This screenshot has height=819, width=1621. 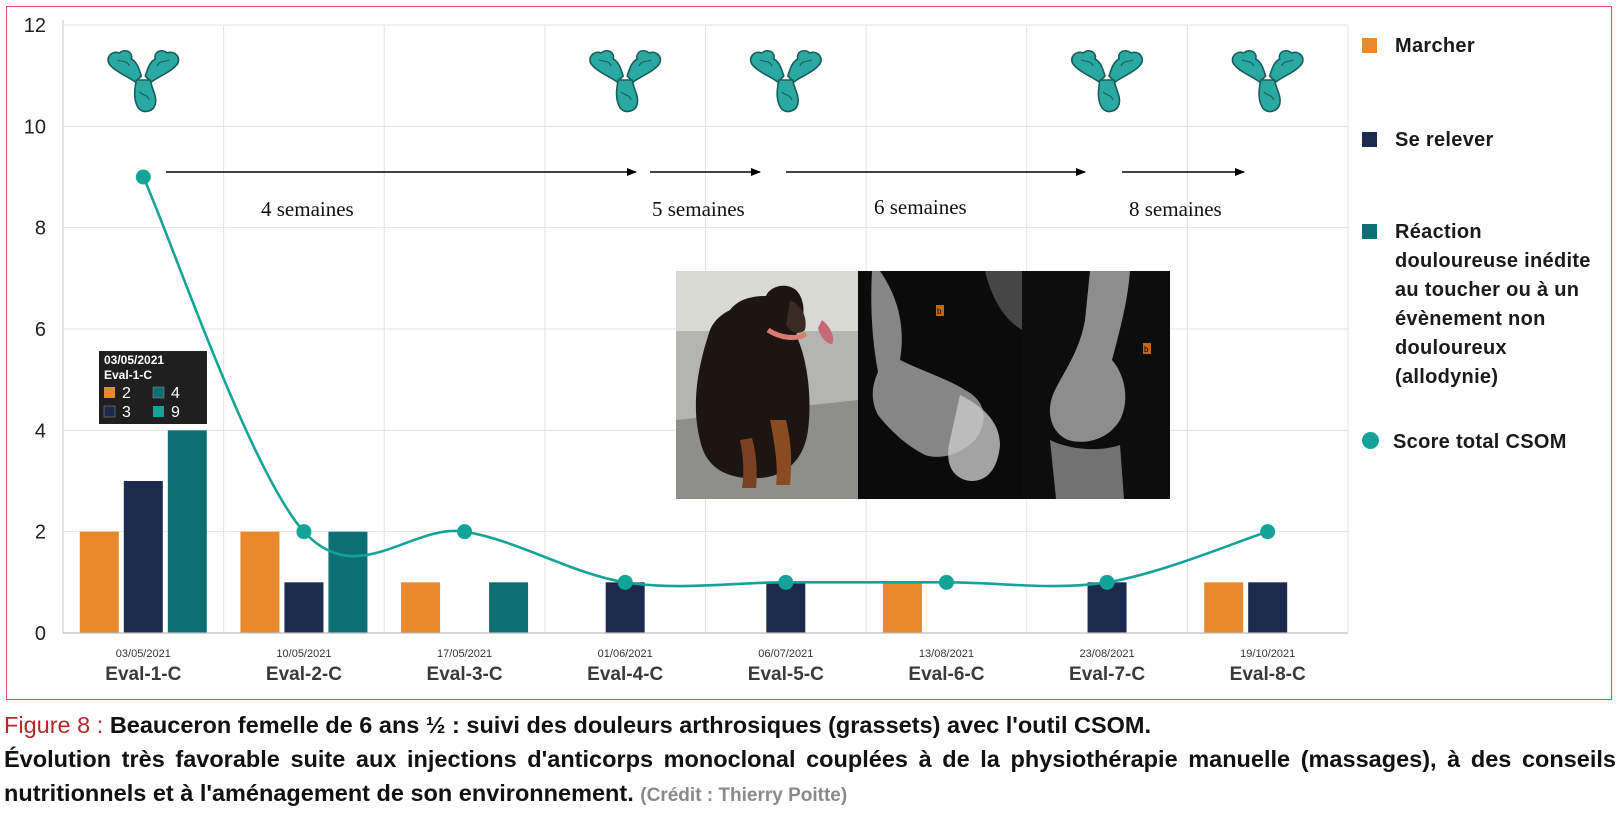 I want to click on x-tick-label-3: Eval-3-C, so click(x=465, y=674).